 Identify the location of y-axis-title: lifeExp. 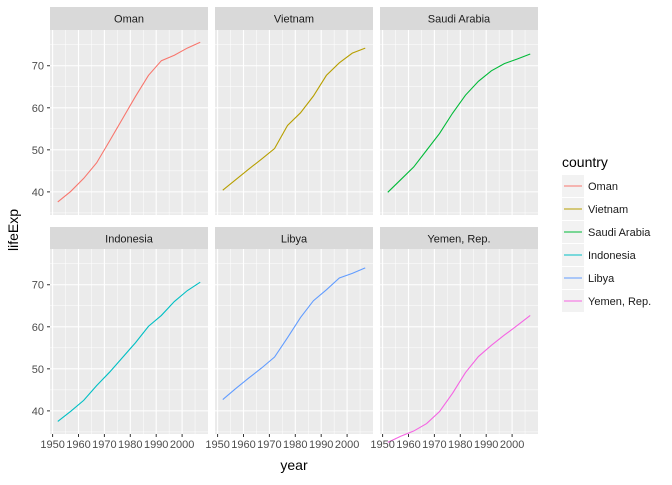
(13, 230).